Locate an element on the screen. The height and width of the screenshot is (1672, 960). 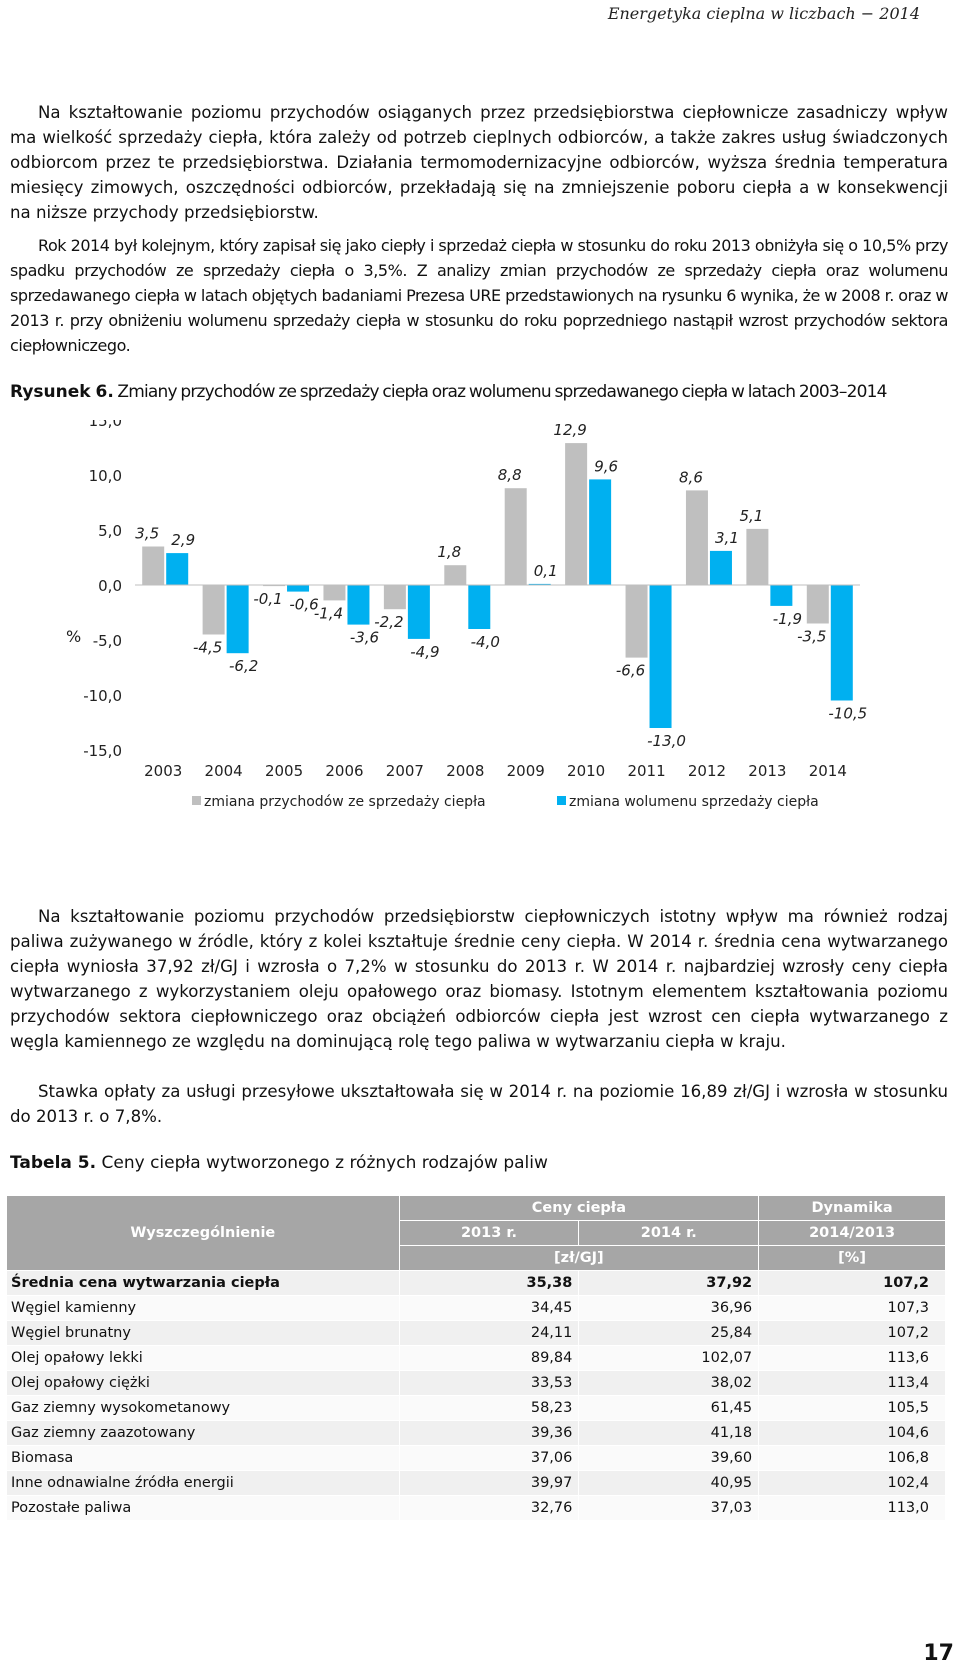
row-dynamics: 105,5 is located at coordinates (852, 1408).